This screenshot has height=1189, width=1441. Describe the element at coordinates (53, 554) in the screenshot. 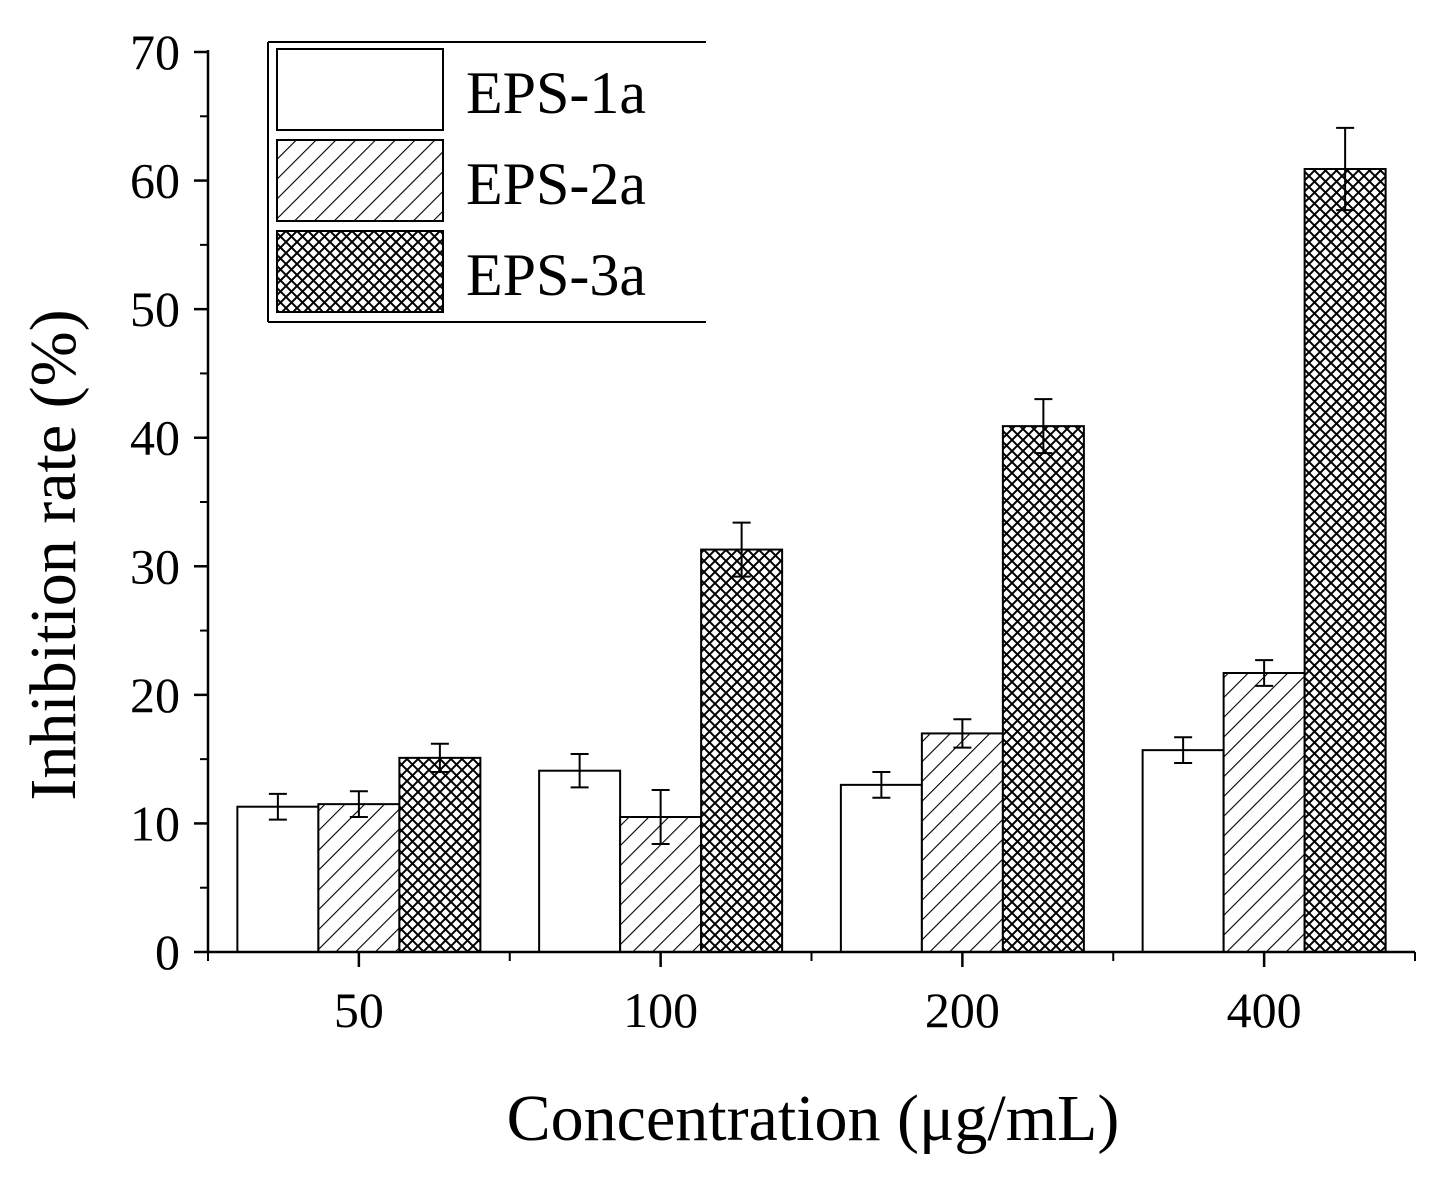

I see `y-axis-label: Inhibition rate (%)` at that location.